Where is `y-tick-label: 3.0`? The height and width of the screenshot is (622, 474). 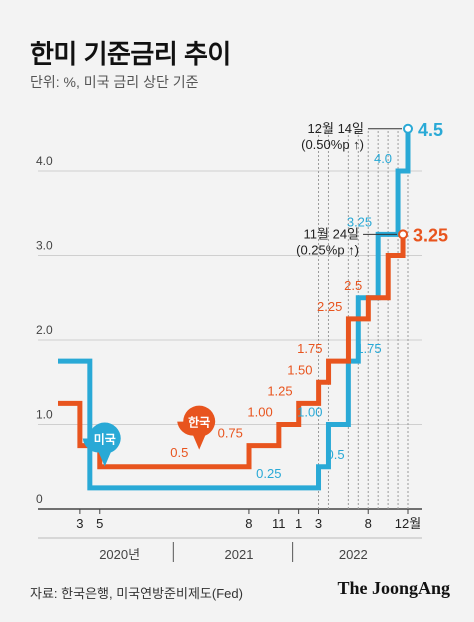
y-tick-label: 3.0 is located at coordinates (44, 246).